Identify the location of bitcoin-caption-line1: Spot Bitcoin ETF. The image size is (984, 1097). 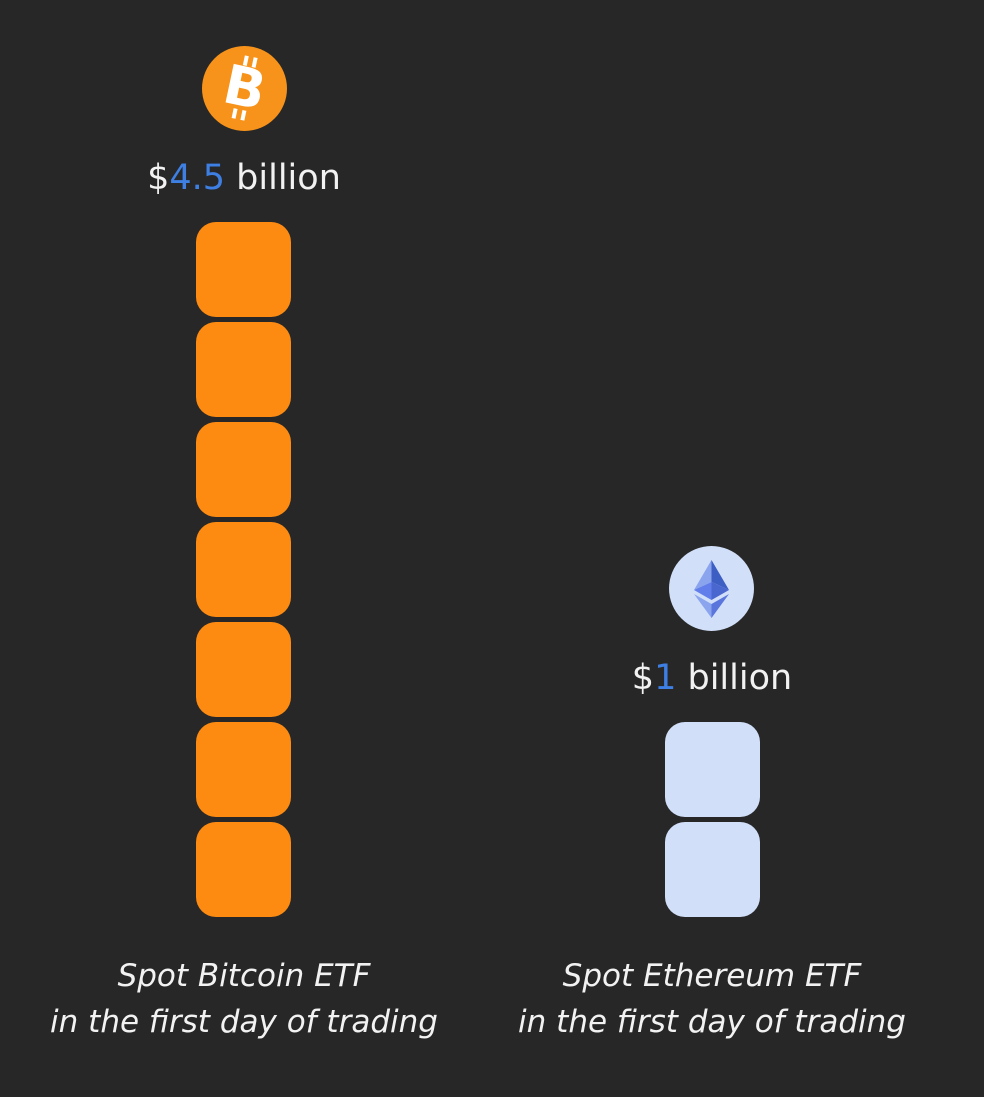
(244, 976).